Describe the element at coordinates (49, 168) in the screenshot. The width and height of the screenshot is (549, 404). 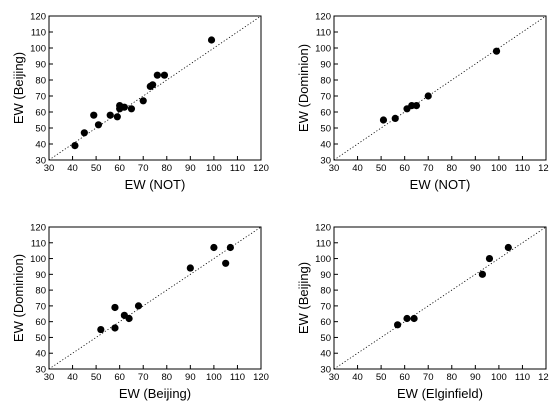
I see `x-tick-label: 30` at that location.